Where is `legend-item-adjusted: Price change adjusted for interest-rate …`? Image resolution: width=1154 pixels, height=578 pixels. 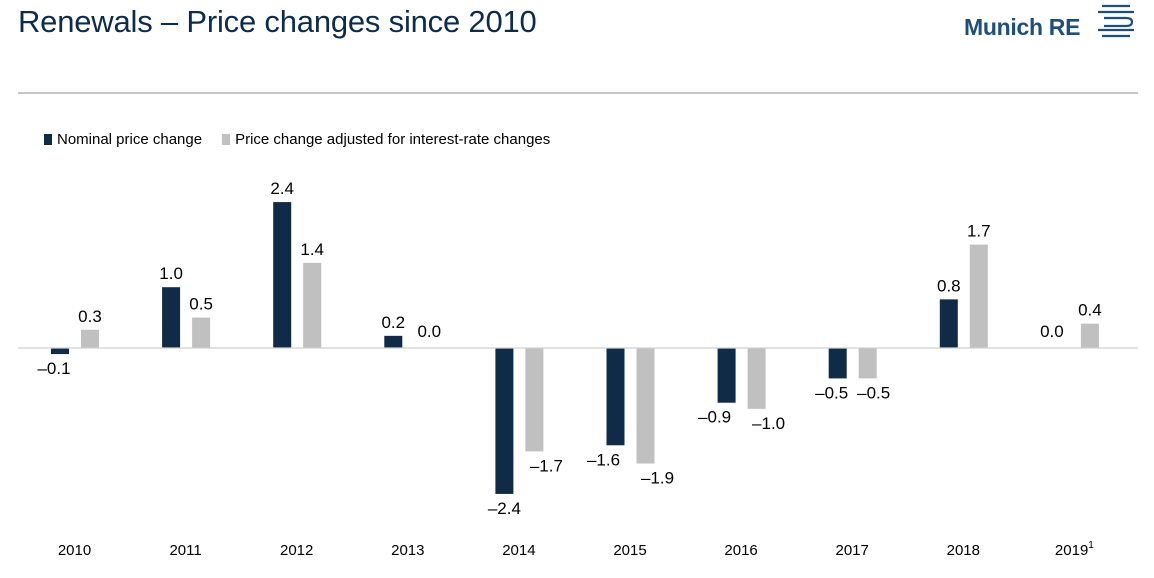
legend-item-adjusted: Price change adjusted for interest-rate … is located at coordinates (386, 139).